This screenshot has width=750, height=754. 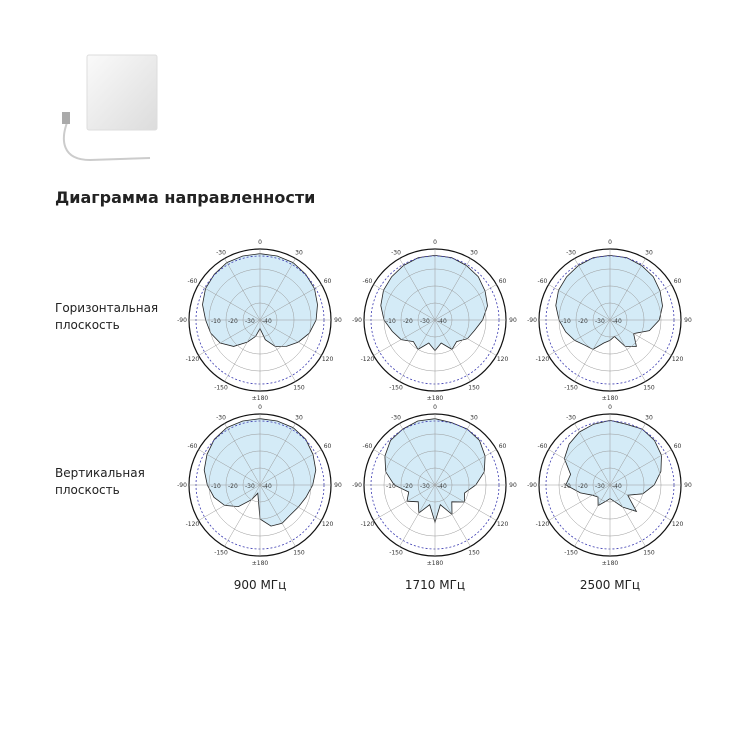 I want to click on radiation-pattern, so click(x=609, y=302).